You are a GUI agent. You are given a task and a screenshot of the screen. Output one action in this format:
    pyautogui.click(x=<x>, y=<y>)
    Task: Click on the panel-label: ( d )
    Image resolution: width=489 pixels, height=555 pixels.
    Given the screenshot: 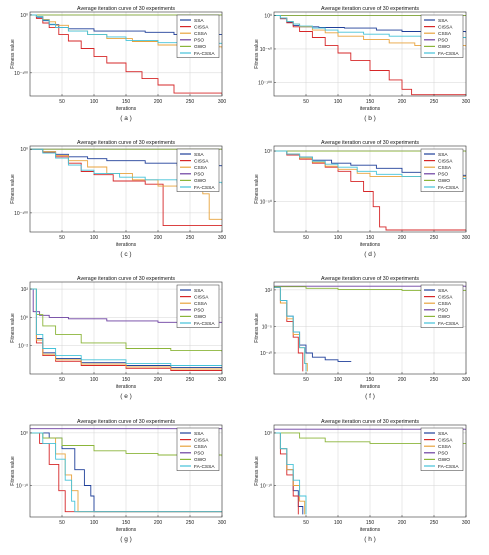 What is the action you would take?
    pyautogui.click(x=370, y=254)
    